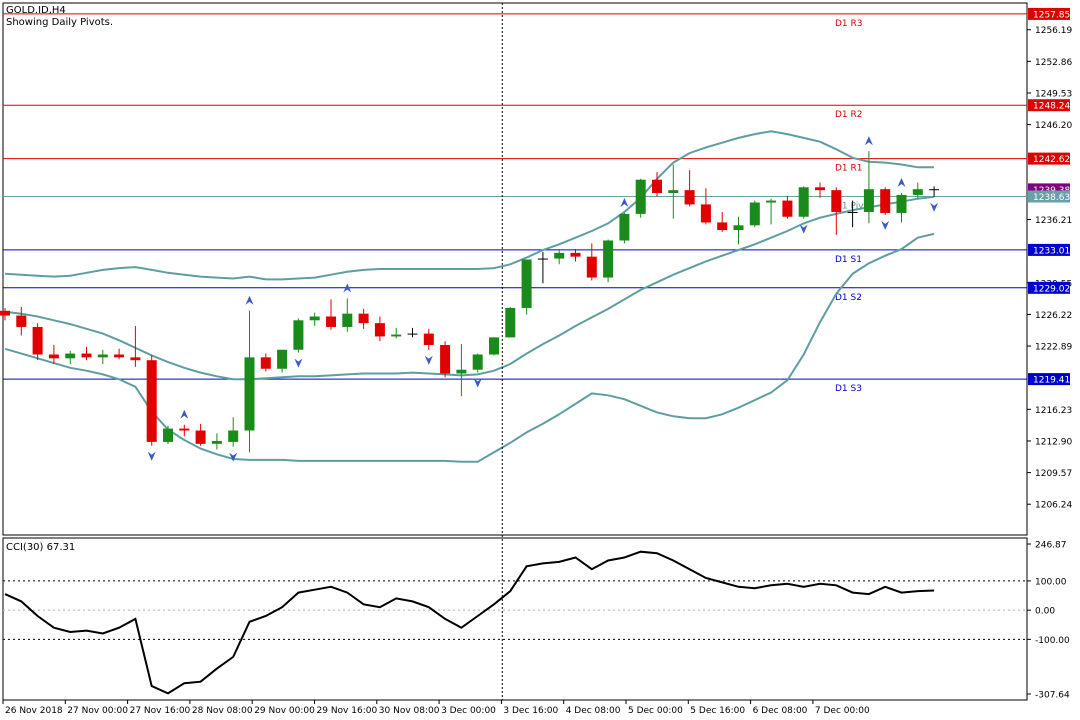 The height and width of the screenshot is (720, 1080). Describe the element at coordinates (36, 10) in the screenshot. I see `symbol-label: GOLD.ID,H4` at that location.